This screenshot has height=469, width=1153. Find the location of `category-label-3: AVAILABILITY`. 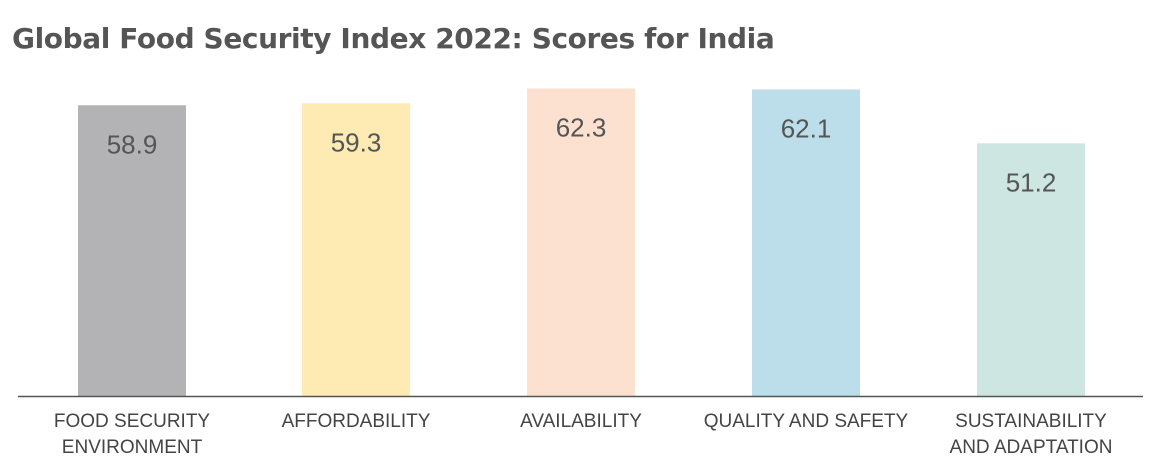

category-label-3: AVAILABILITY is located at coordinates (581, 421).